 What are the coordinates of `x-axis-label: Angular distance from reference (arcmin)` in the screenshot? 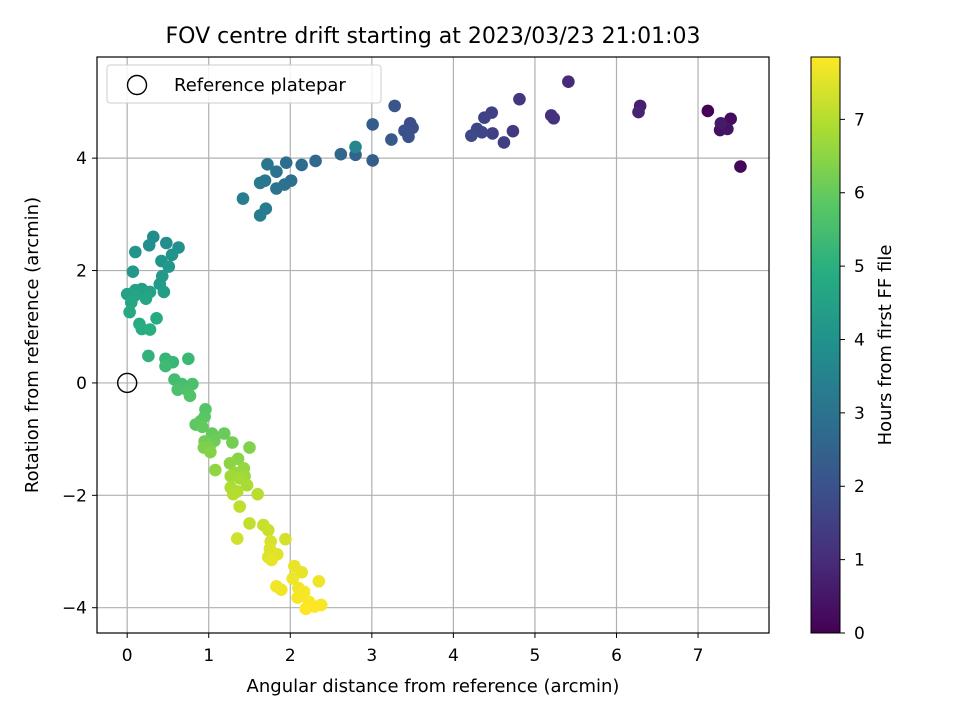 It's located at (433, 686).